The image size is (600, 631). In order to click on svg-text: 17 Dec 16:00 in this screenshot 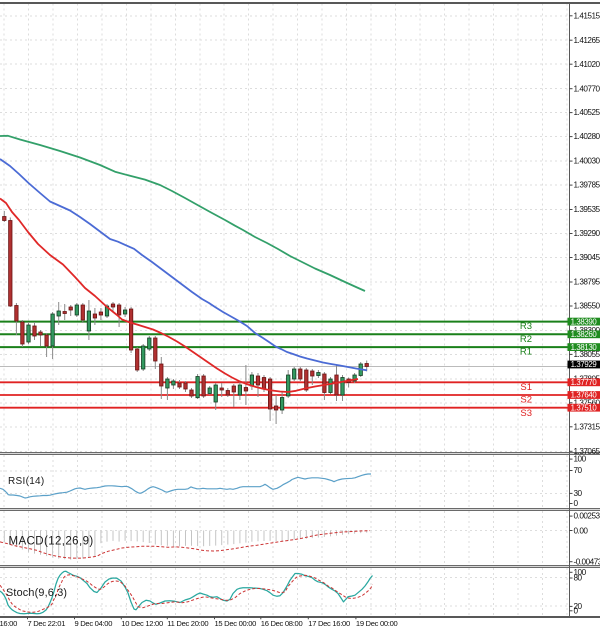, I will do `click(329, 623)`.